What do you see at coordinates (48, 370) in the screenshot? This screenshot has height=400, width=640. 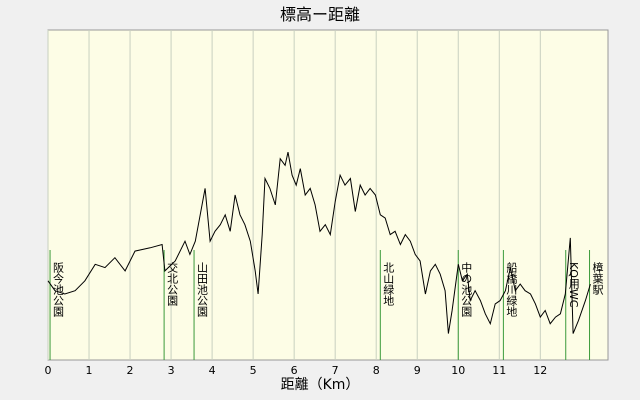 I see `x-tick-label: 0` at bounding box center [48, 370].